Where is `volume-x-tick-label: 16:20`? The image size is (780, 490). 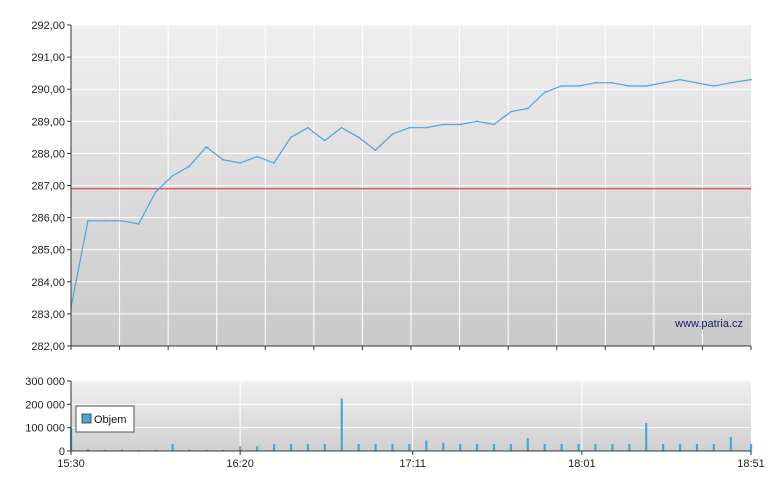
volume-x-tick-label: 16:20 is located at coordinates (240, 464).